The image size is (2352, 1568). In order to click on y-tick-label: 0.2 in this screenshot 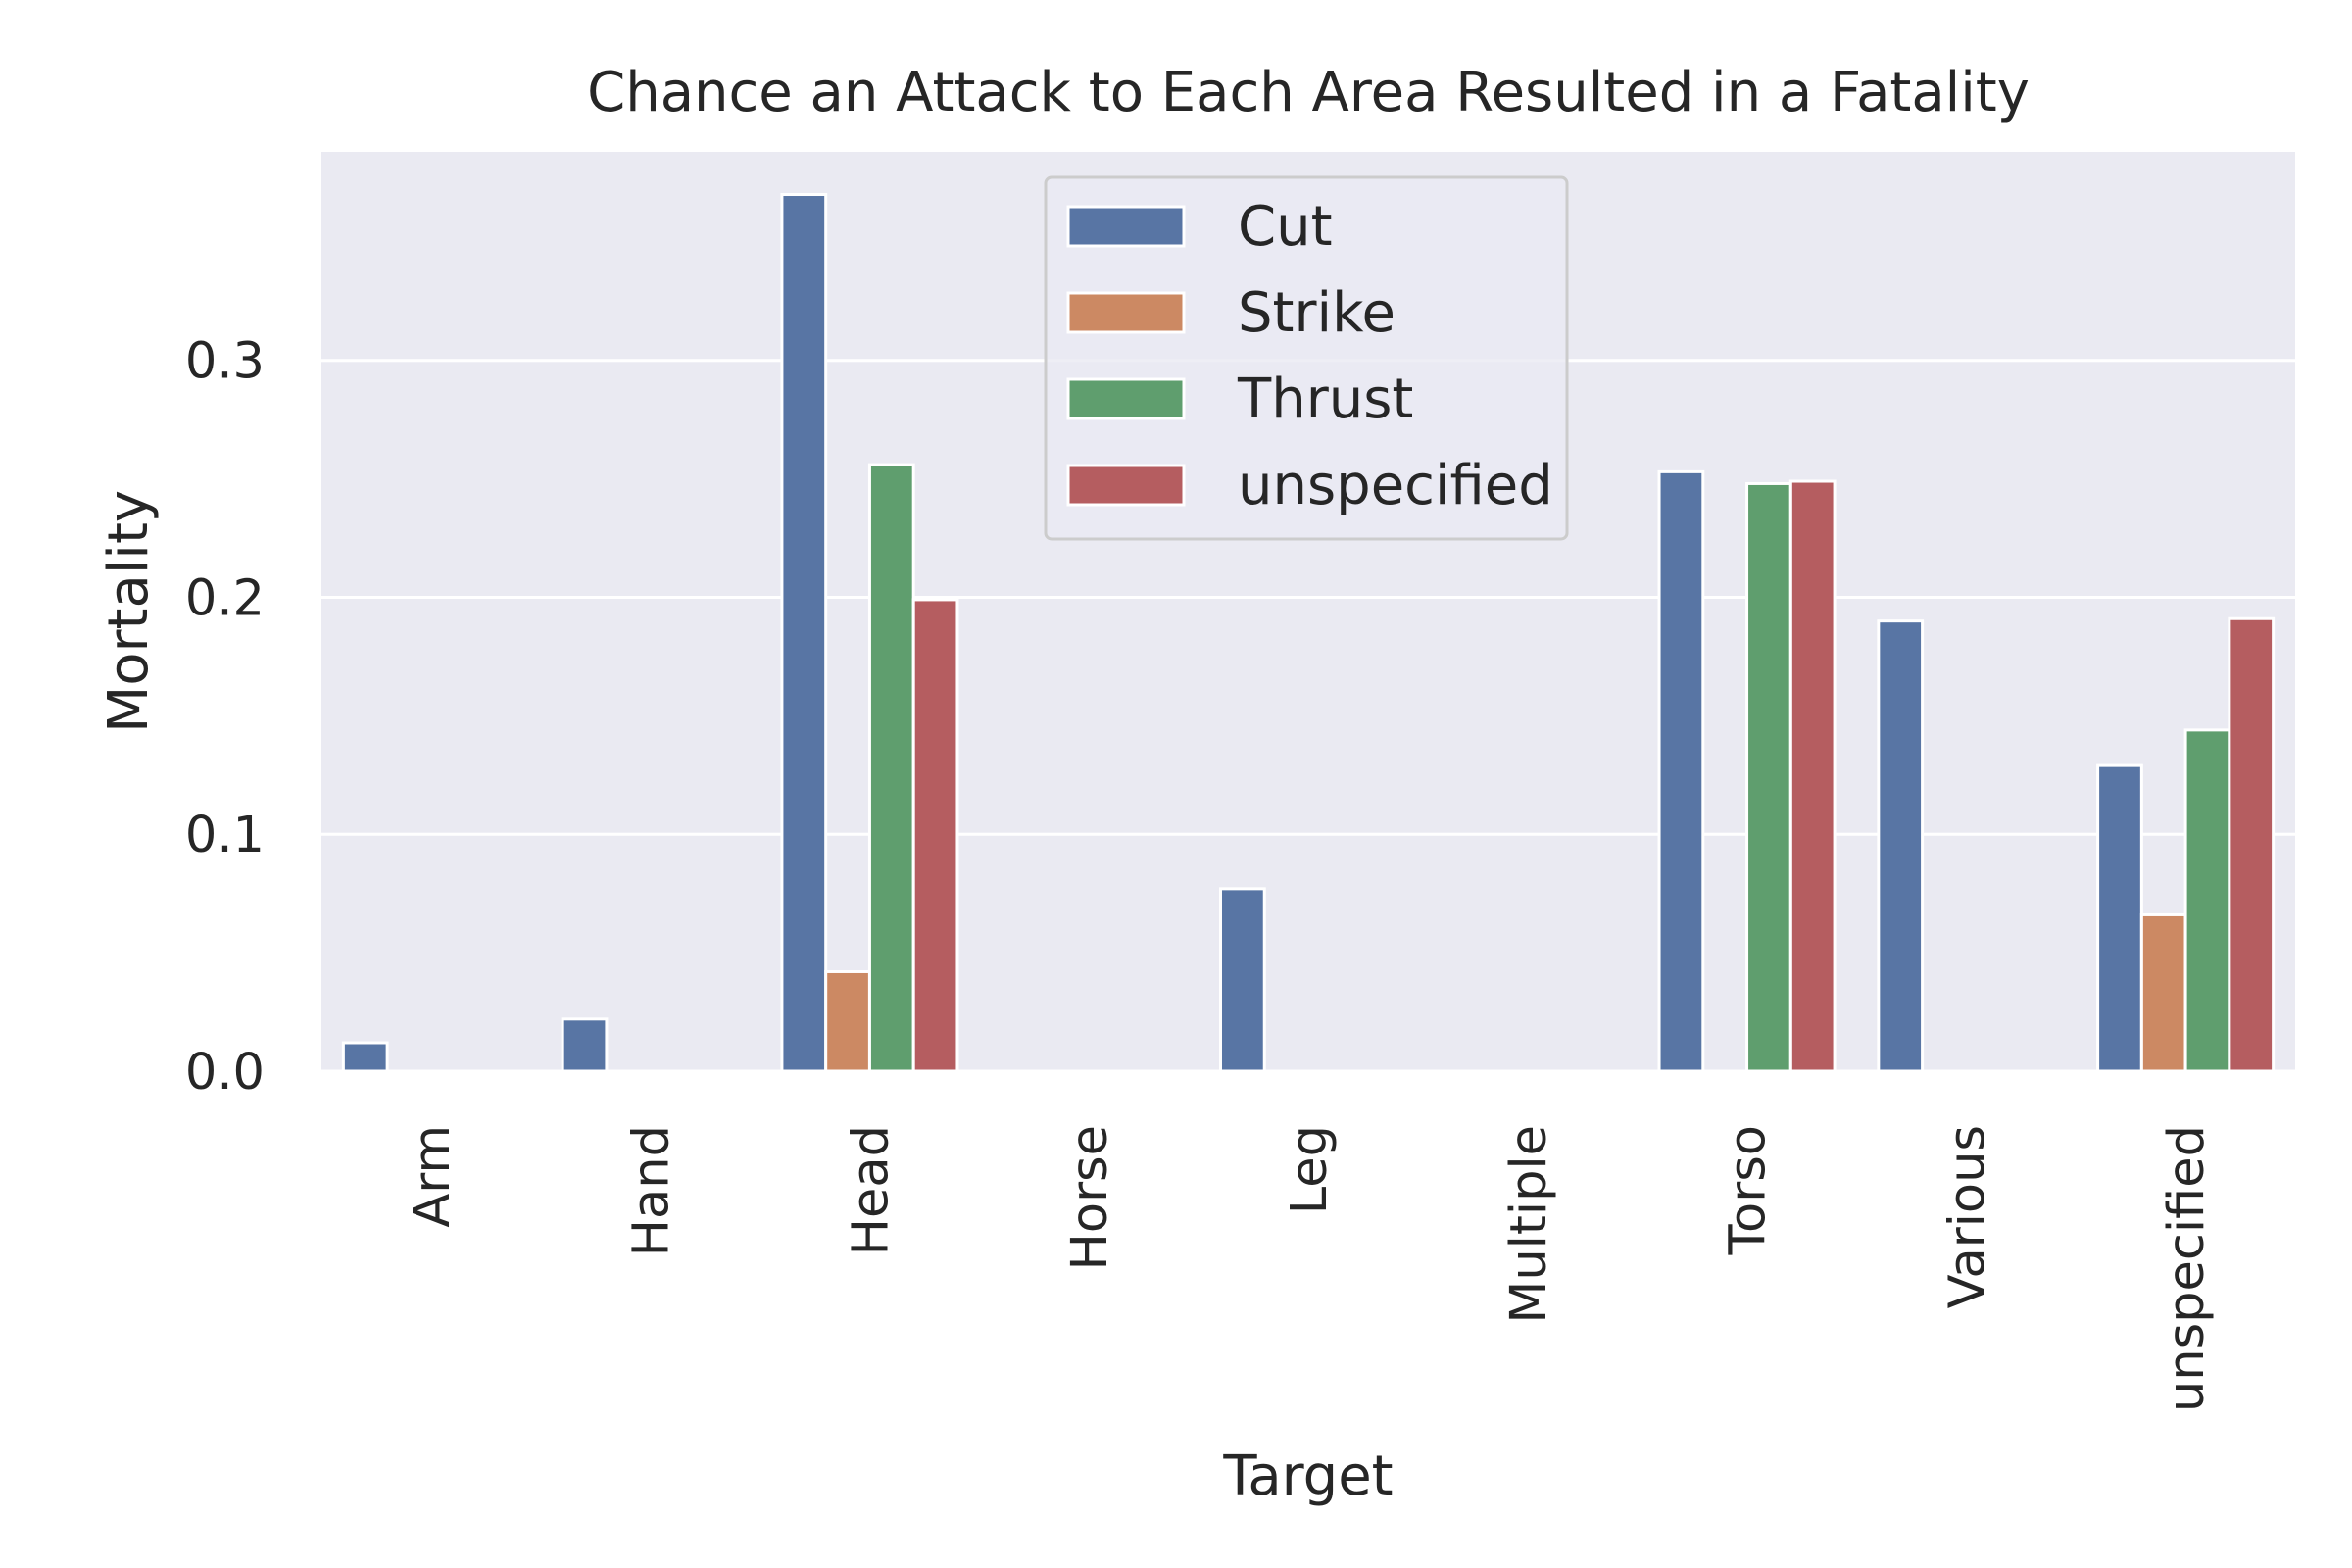, I will do `click(225, 598)`.